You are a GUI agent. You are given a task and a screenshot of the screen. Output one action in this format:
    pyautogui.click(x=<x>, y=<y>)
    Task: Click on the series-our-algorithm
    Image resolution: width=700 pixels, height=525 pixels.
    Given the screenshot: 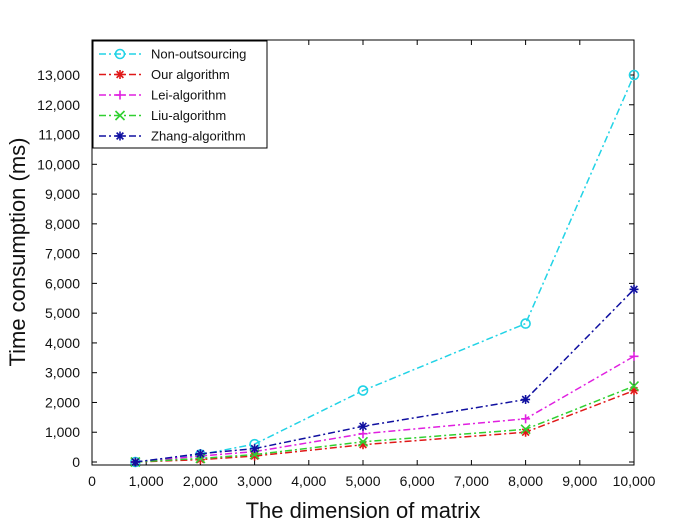 What is the action you would take?
    pyautogui.click(x=384, y=426)
    